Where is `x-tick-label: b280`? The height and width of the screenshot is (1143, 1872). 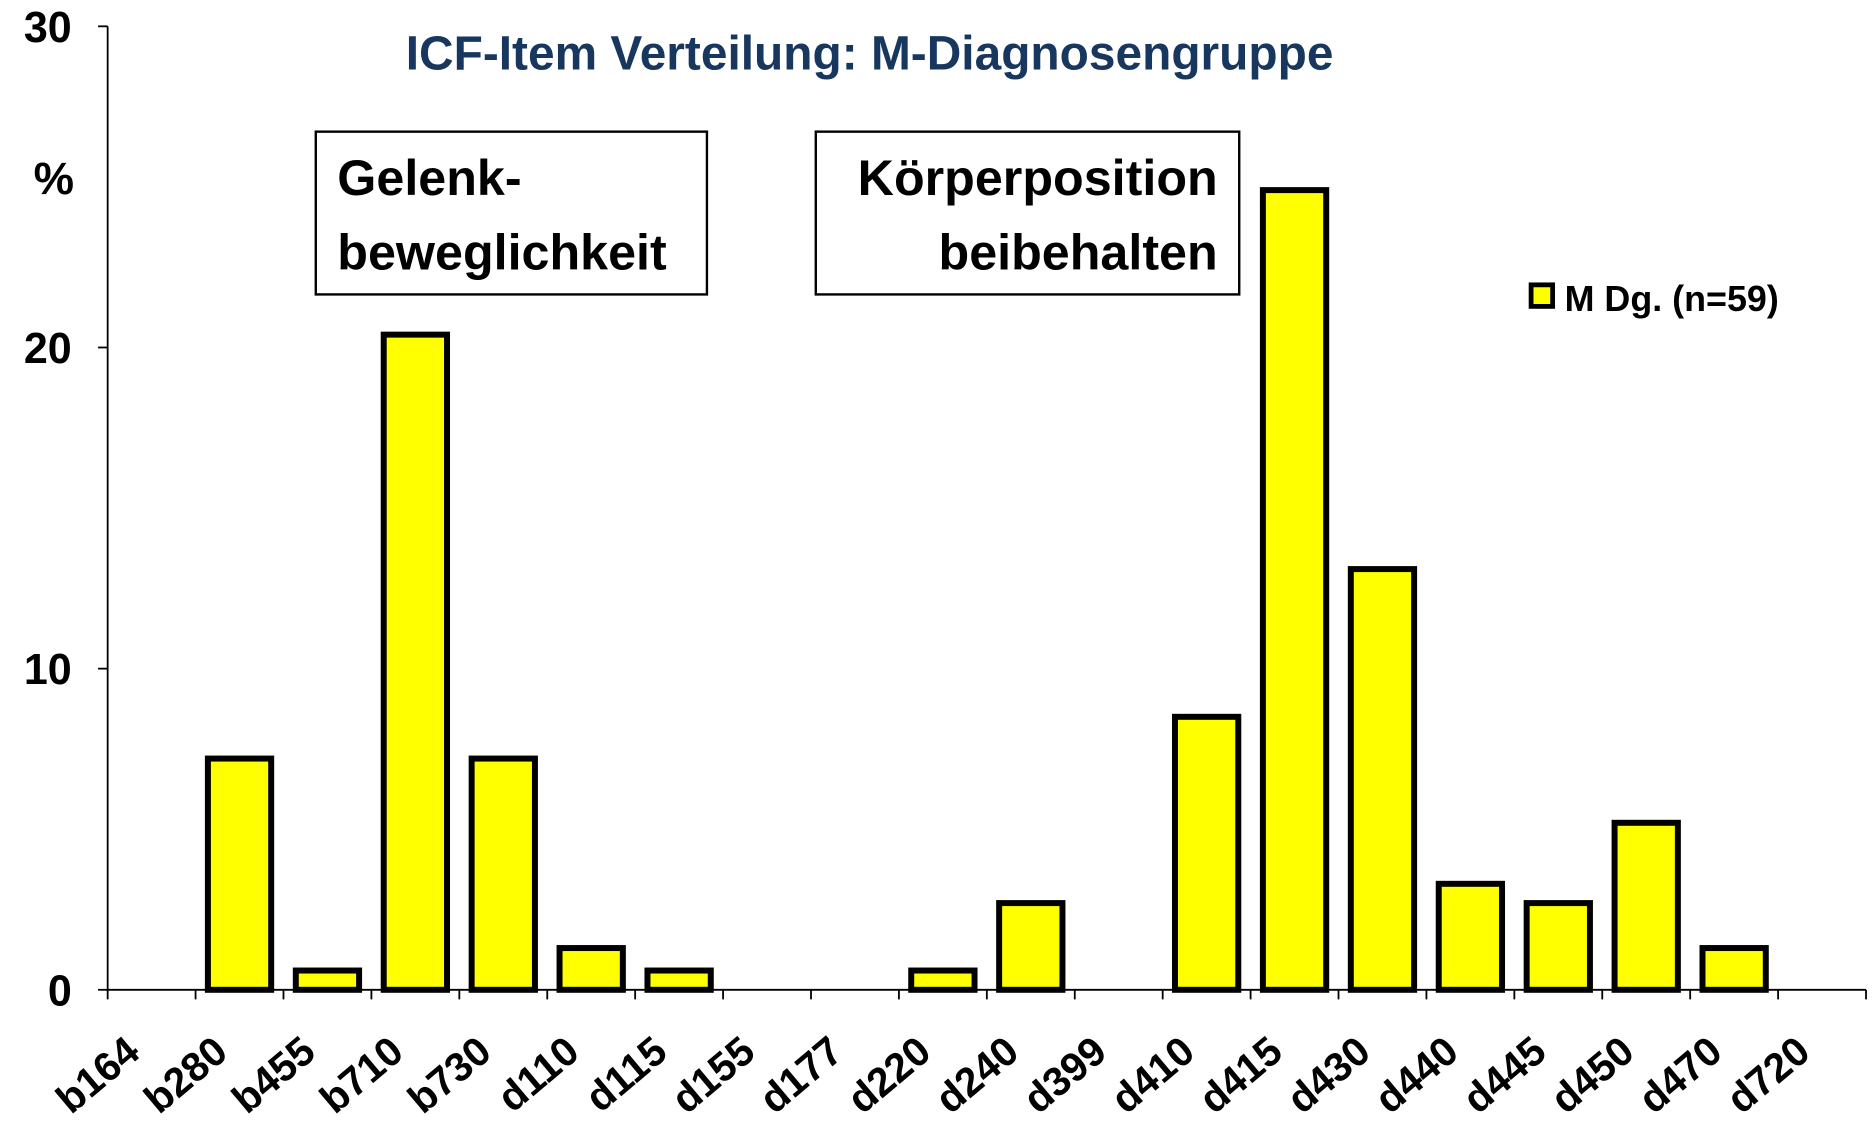
x-tick-label: b280 is located at coordinates (185, 1074).